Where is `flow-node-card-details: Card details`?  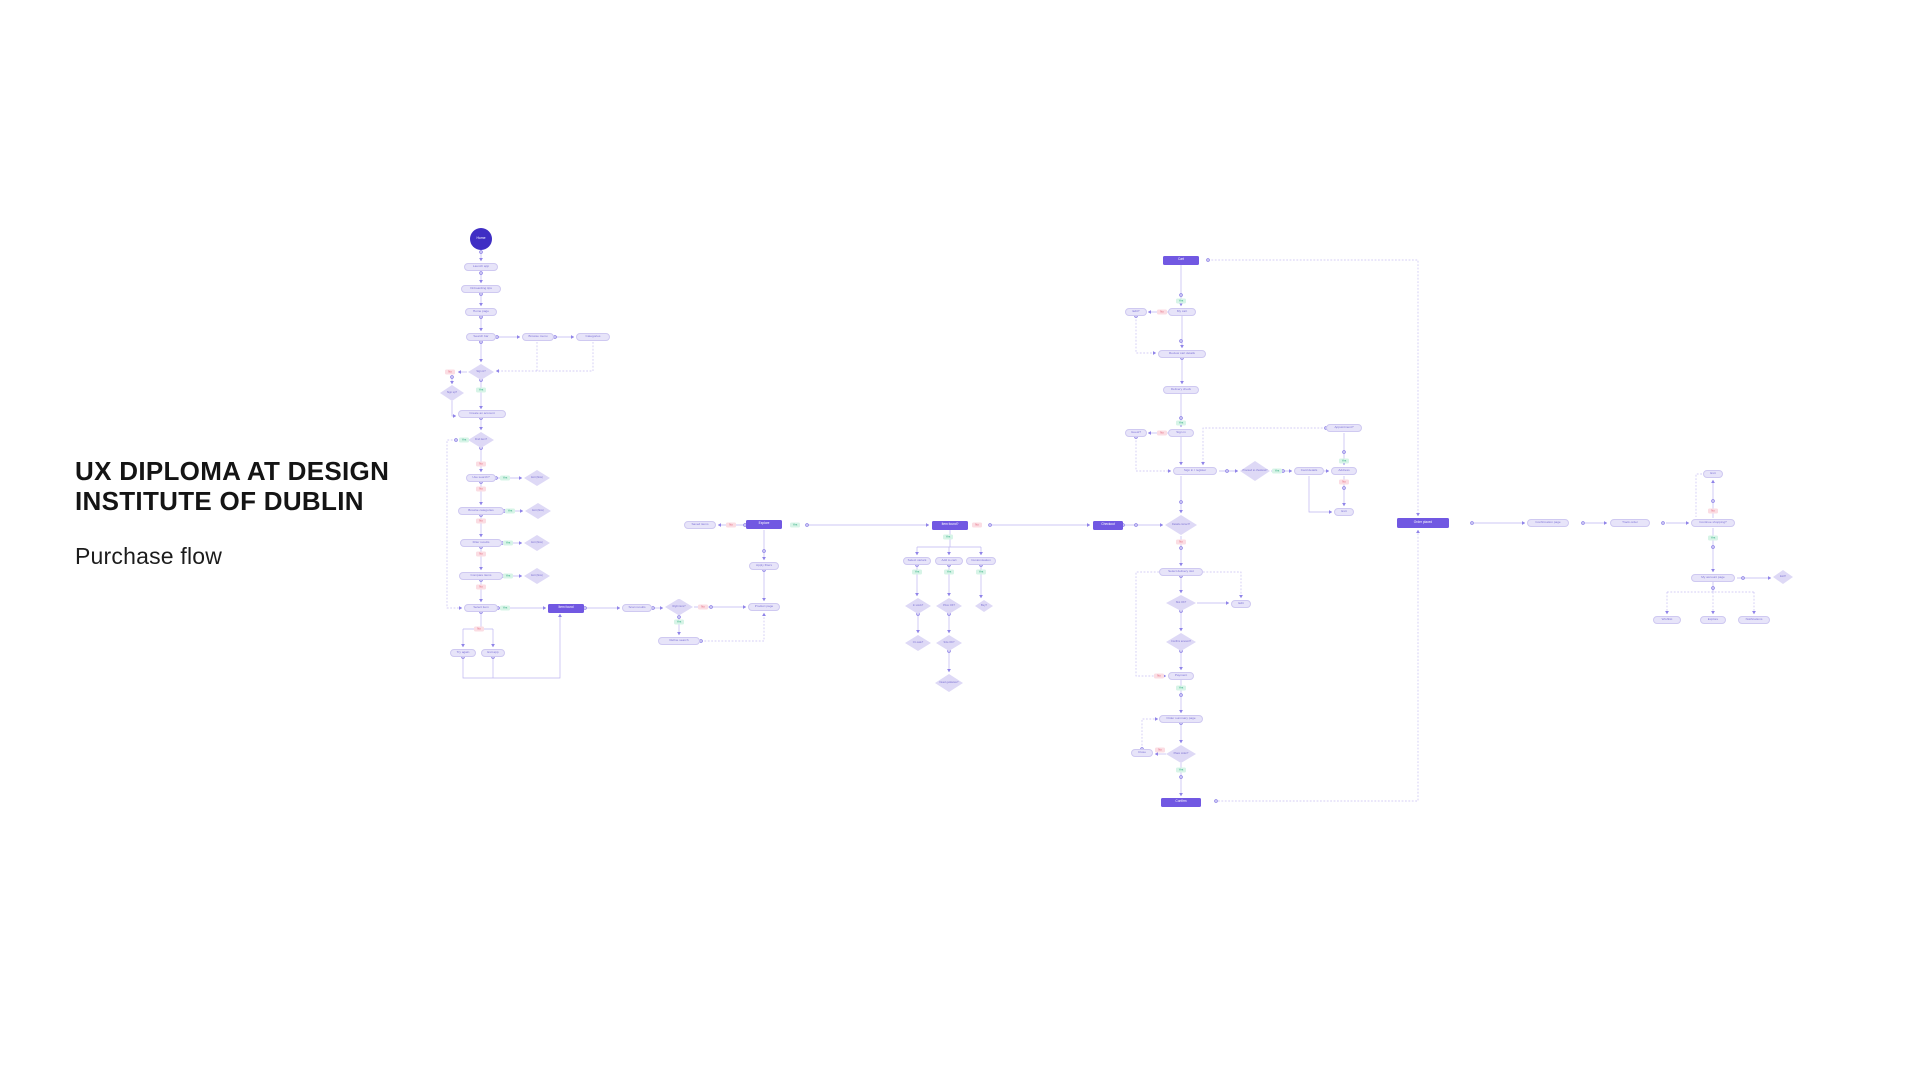 flow-node-card-details: Card details is located at coordinates (1309, 471).